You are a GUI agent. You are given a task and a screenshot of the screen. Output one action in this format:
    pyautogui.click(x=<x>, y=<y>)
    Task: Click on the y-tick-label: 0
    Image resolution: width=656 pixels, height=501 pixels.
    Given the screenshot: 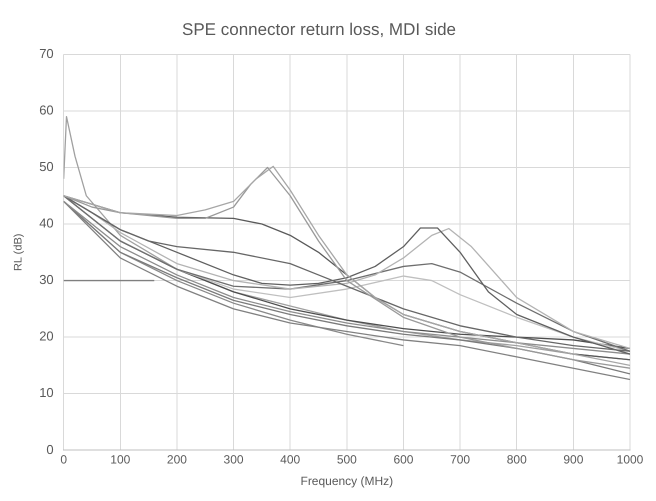 What is the action you would take?
    pyautogui.click(x=50, y=449)
    